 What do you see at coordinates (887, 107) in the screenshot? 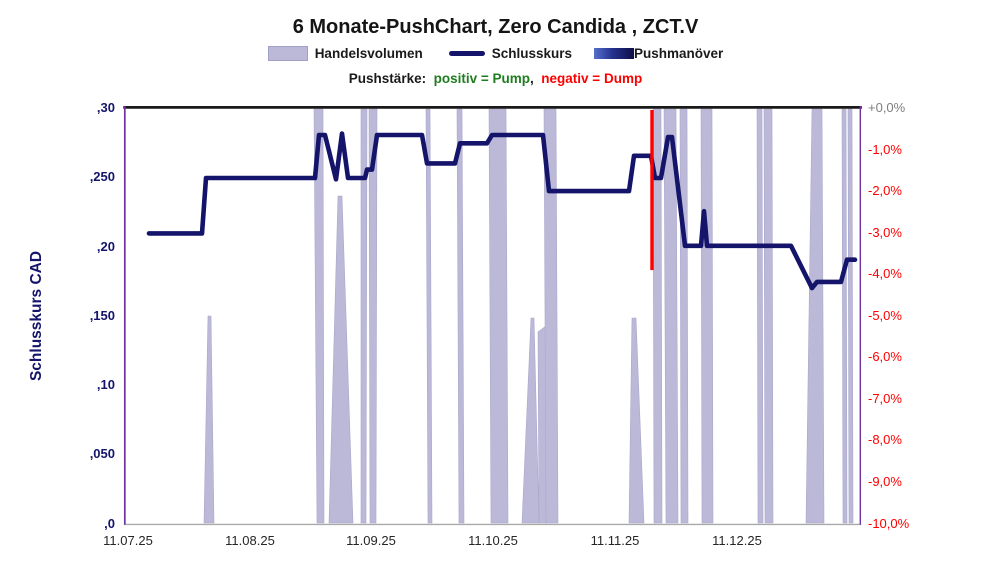
I see `percent-axis-label: +0,0%` at bounding box center [887, 107].